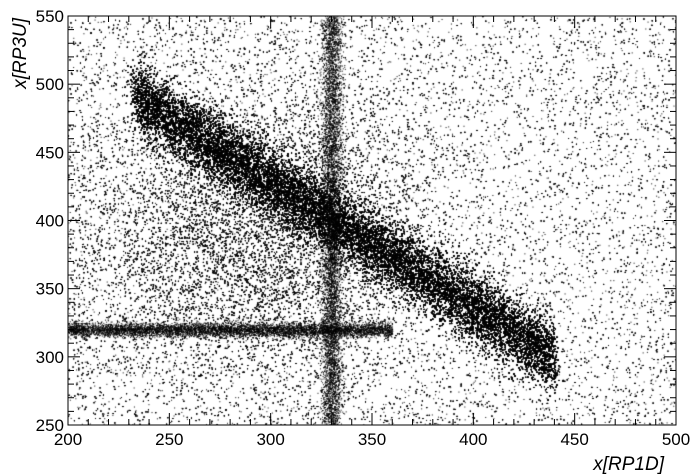 The width and height of the screenshot is (691, 476). I want to click on y-tick-label: 500, so click(50, 84).